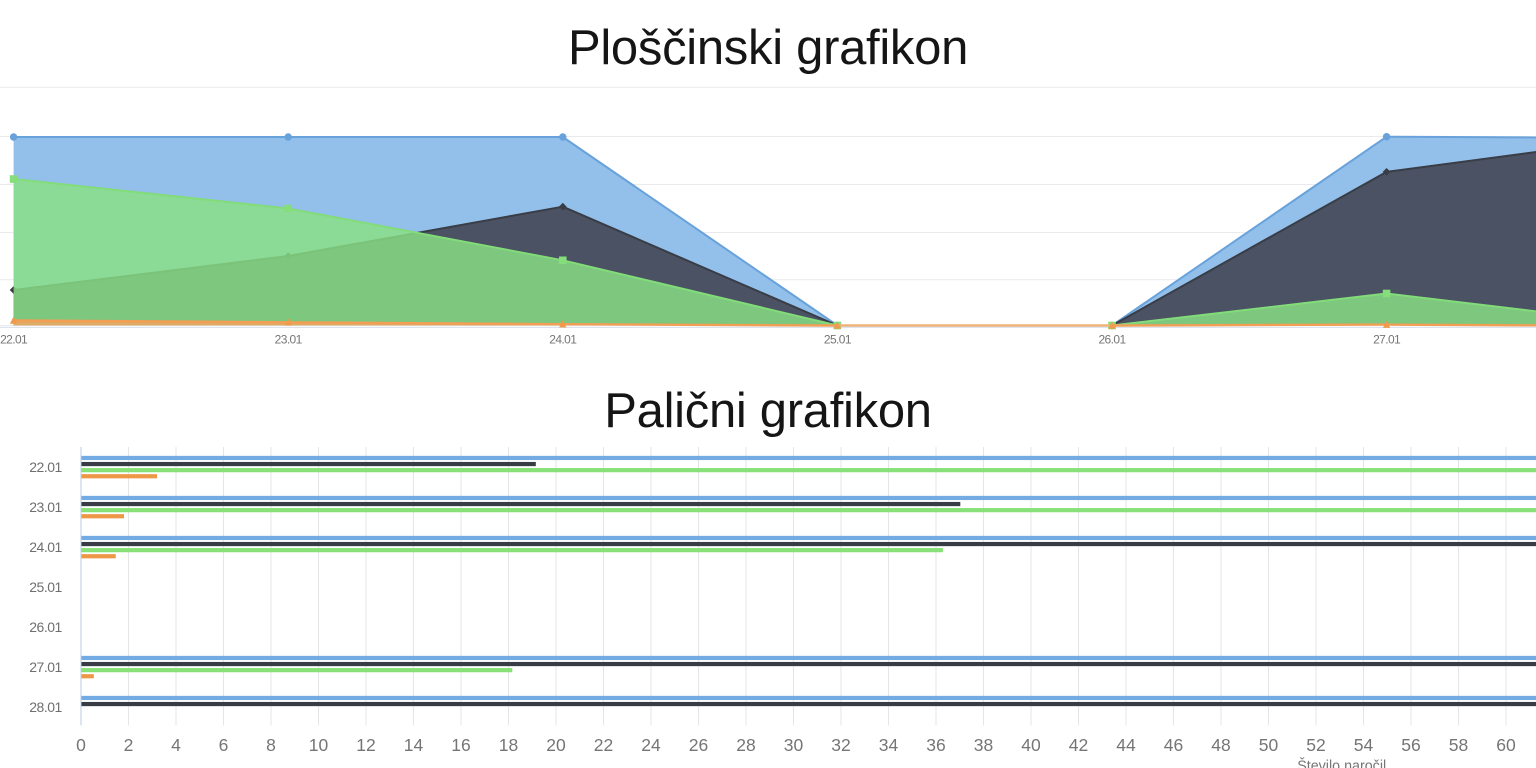  Describe the element at coordinates (556, 745) in the screenshot. I see `svg-text: 20` at that location.